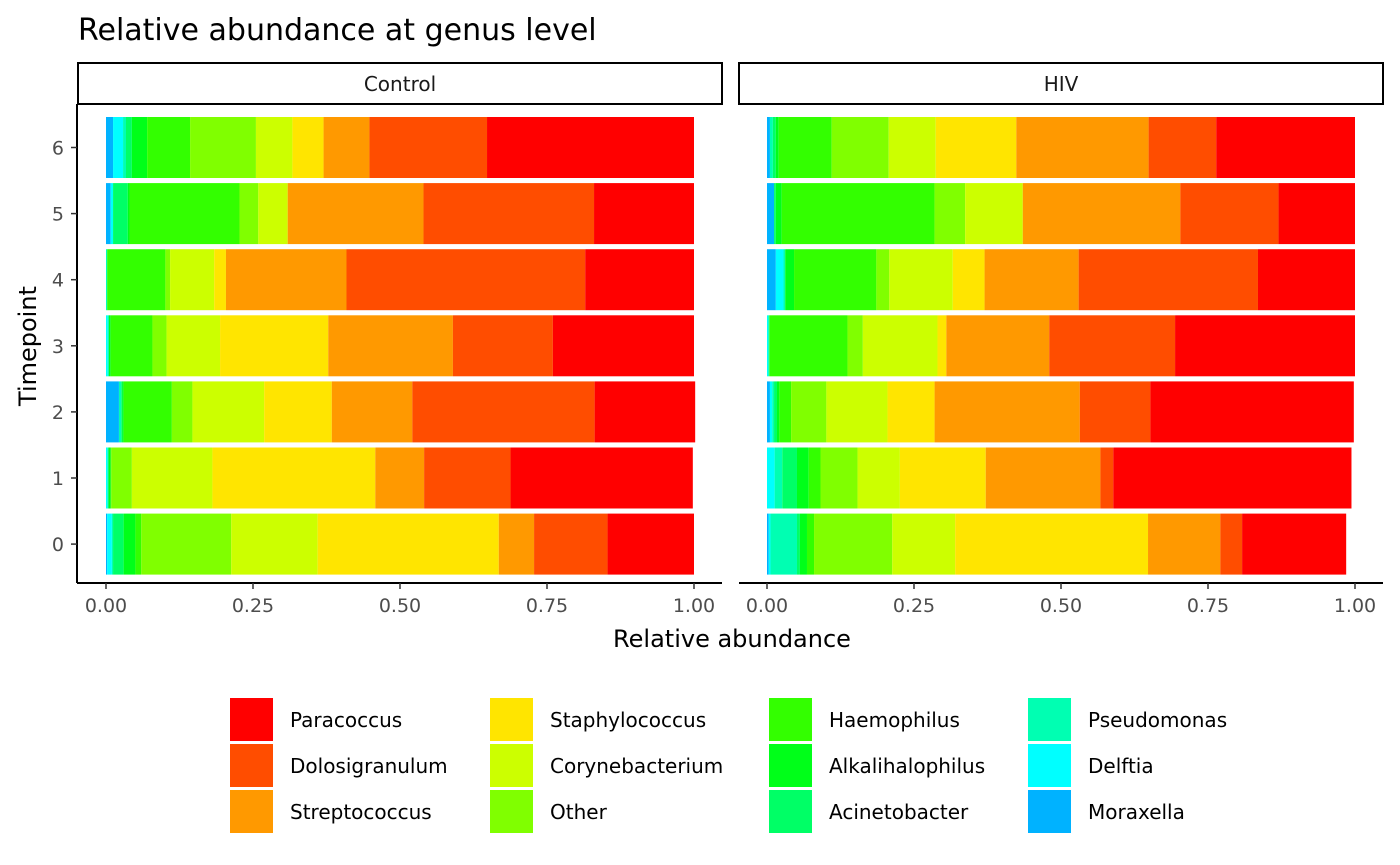 The image size is (1400, 865). I want to click on y-tick-label: 0, so click(58, 545).